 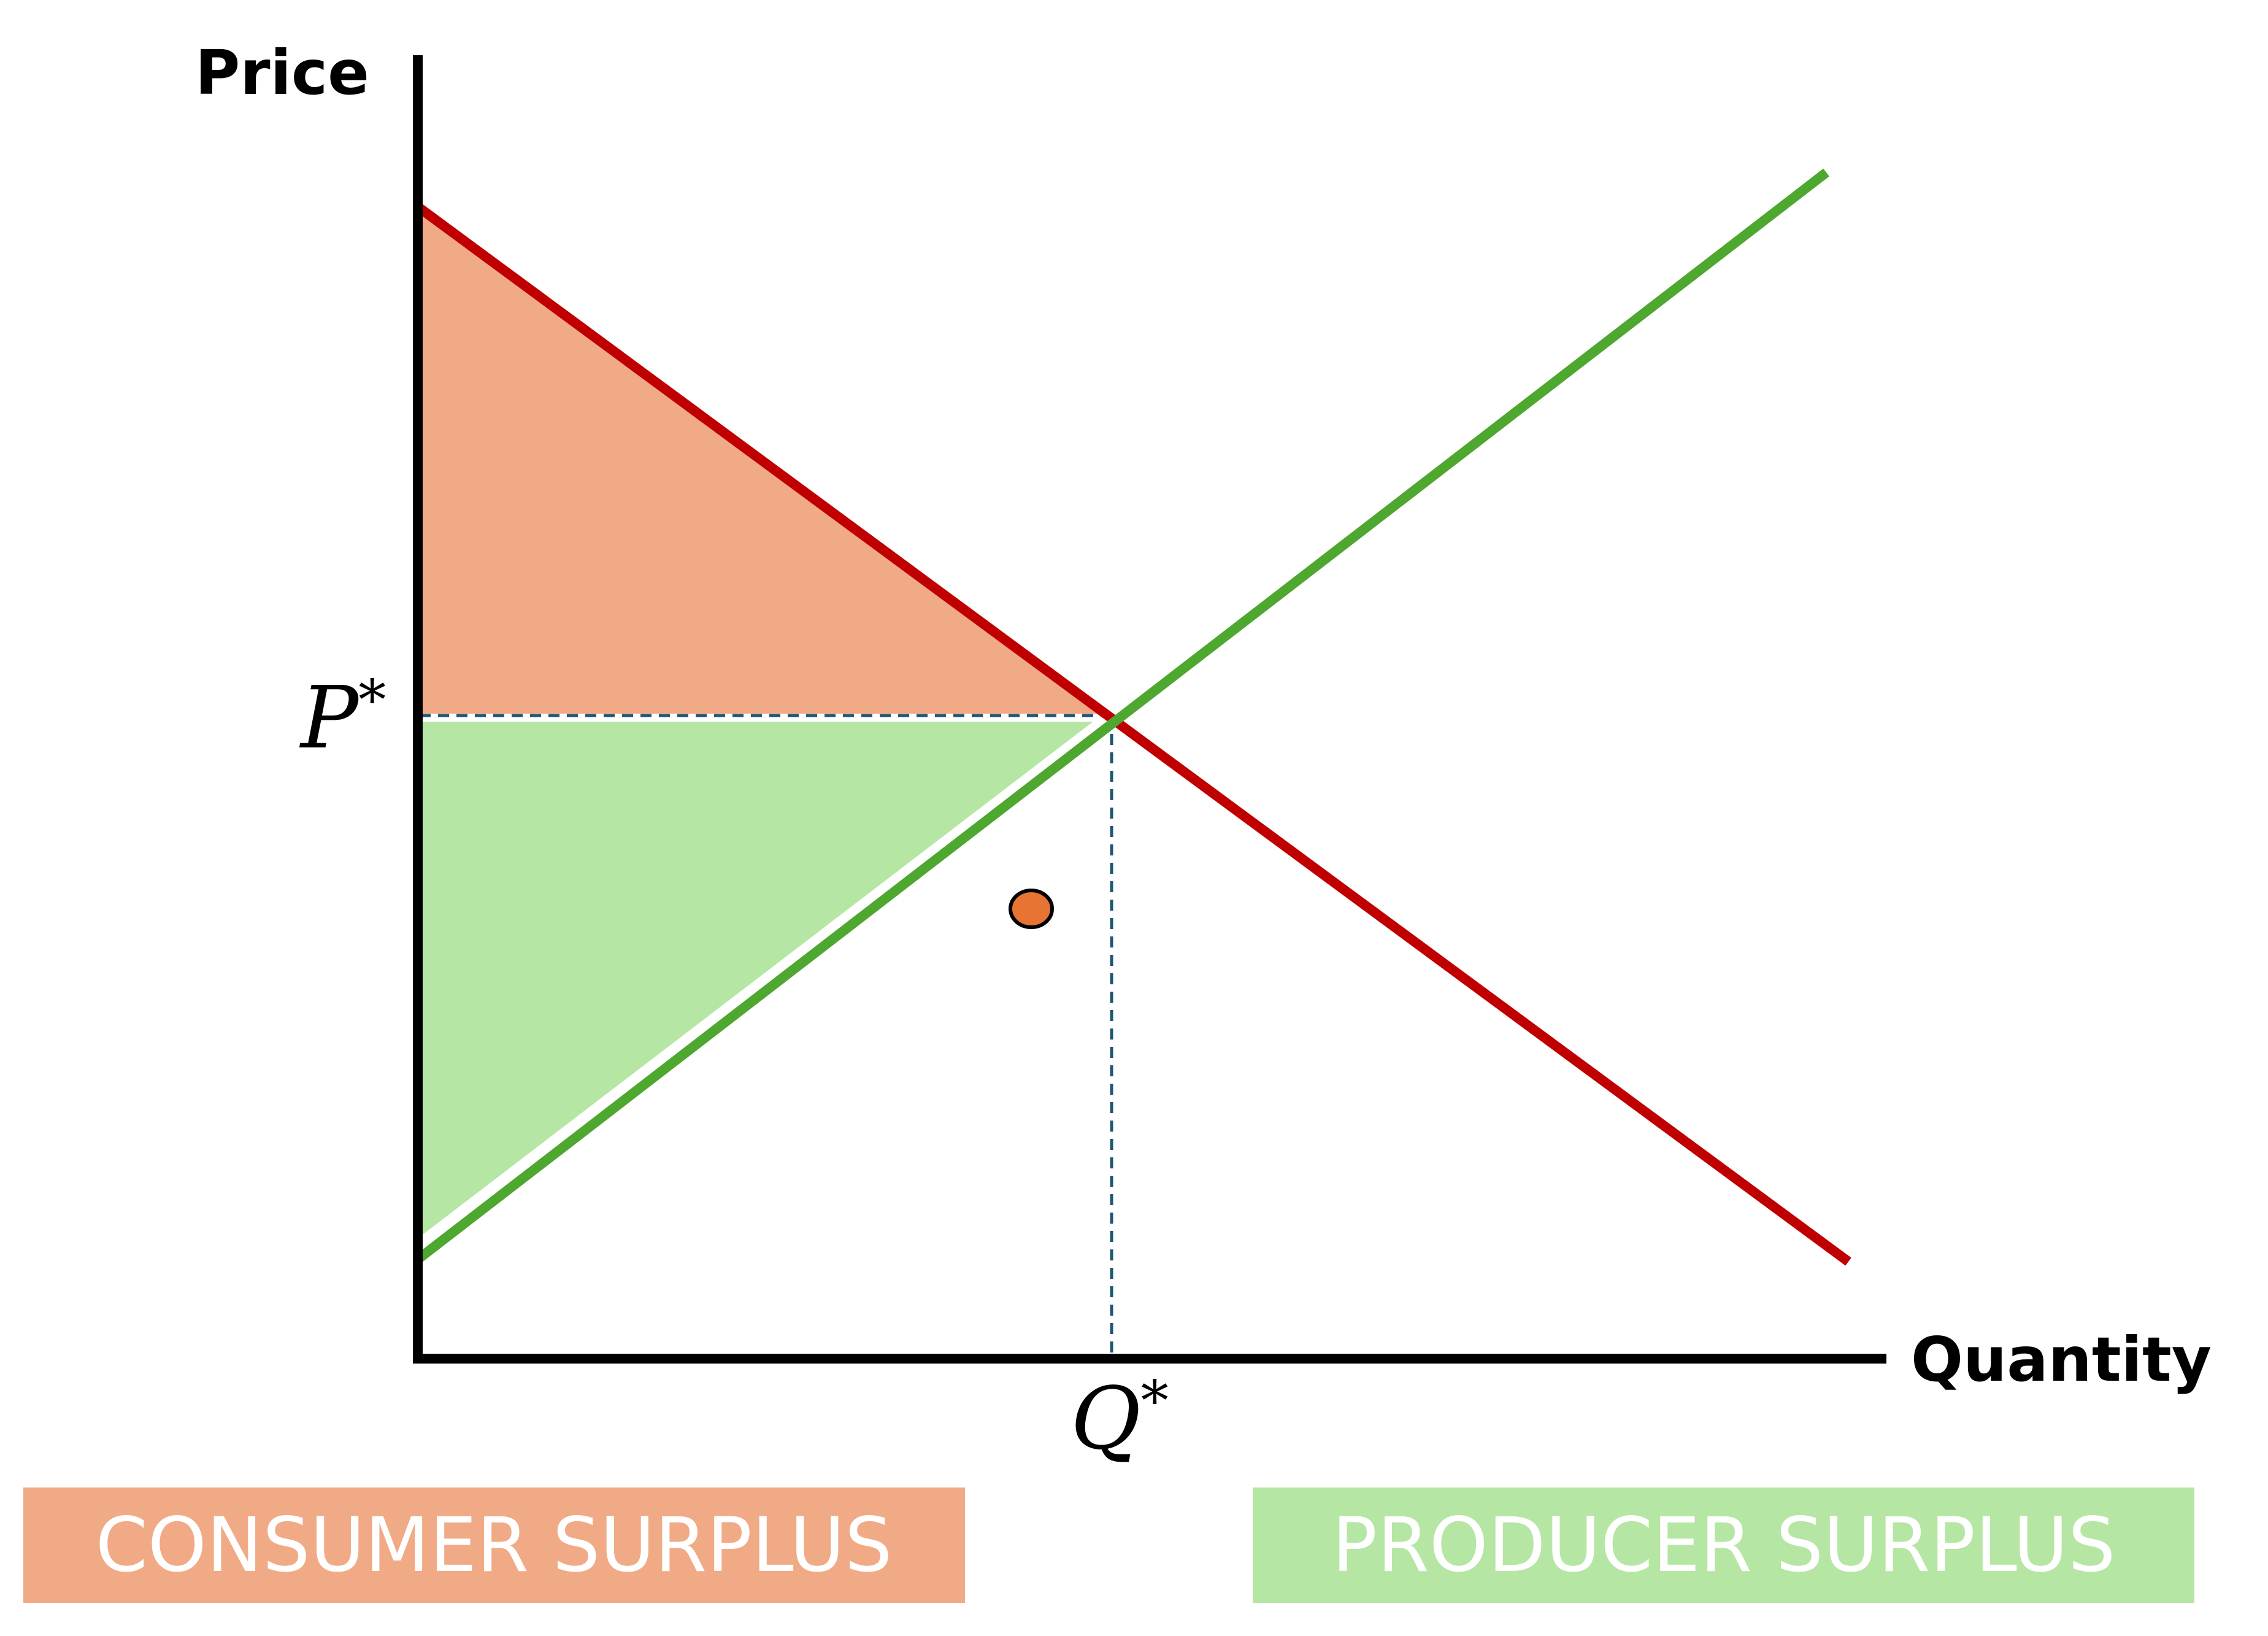 I want to click on legend-producer-surplus-label: PRODUCER SURPLUS, so click(x=1724, y=1545).